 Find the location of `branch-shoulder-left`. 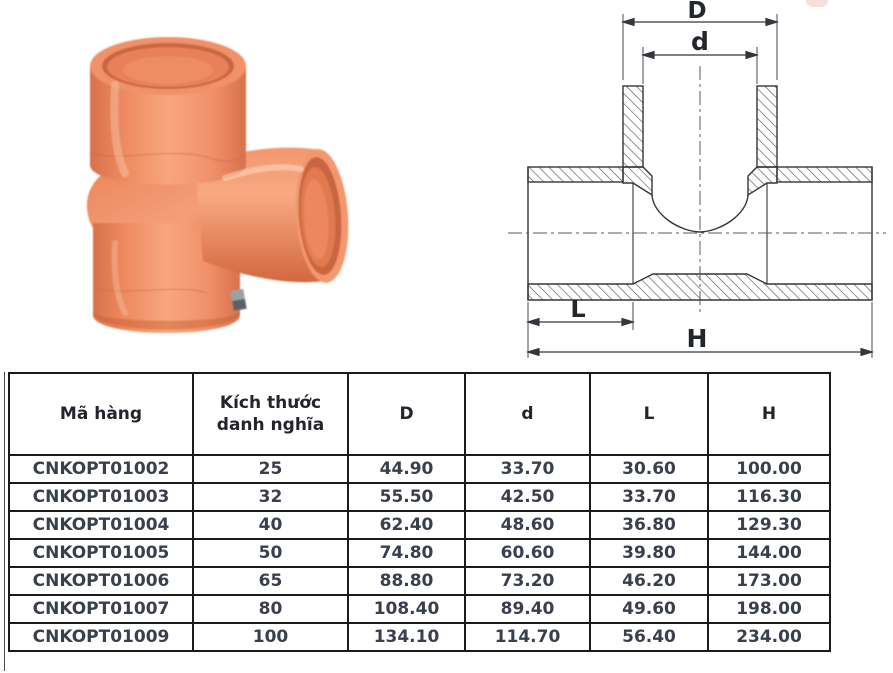

branch-shoulder-left is located at coordinates (637, 181).